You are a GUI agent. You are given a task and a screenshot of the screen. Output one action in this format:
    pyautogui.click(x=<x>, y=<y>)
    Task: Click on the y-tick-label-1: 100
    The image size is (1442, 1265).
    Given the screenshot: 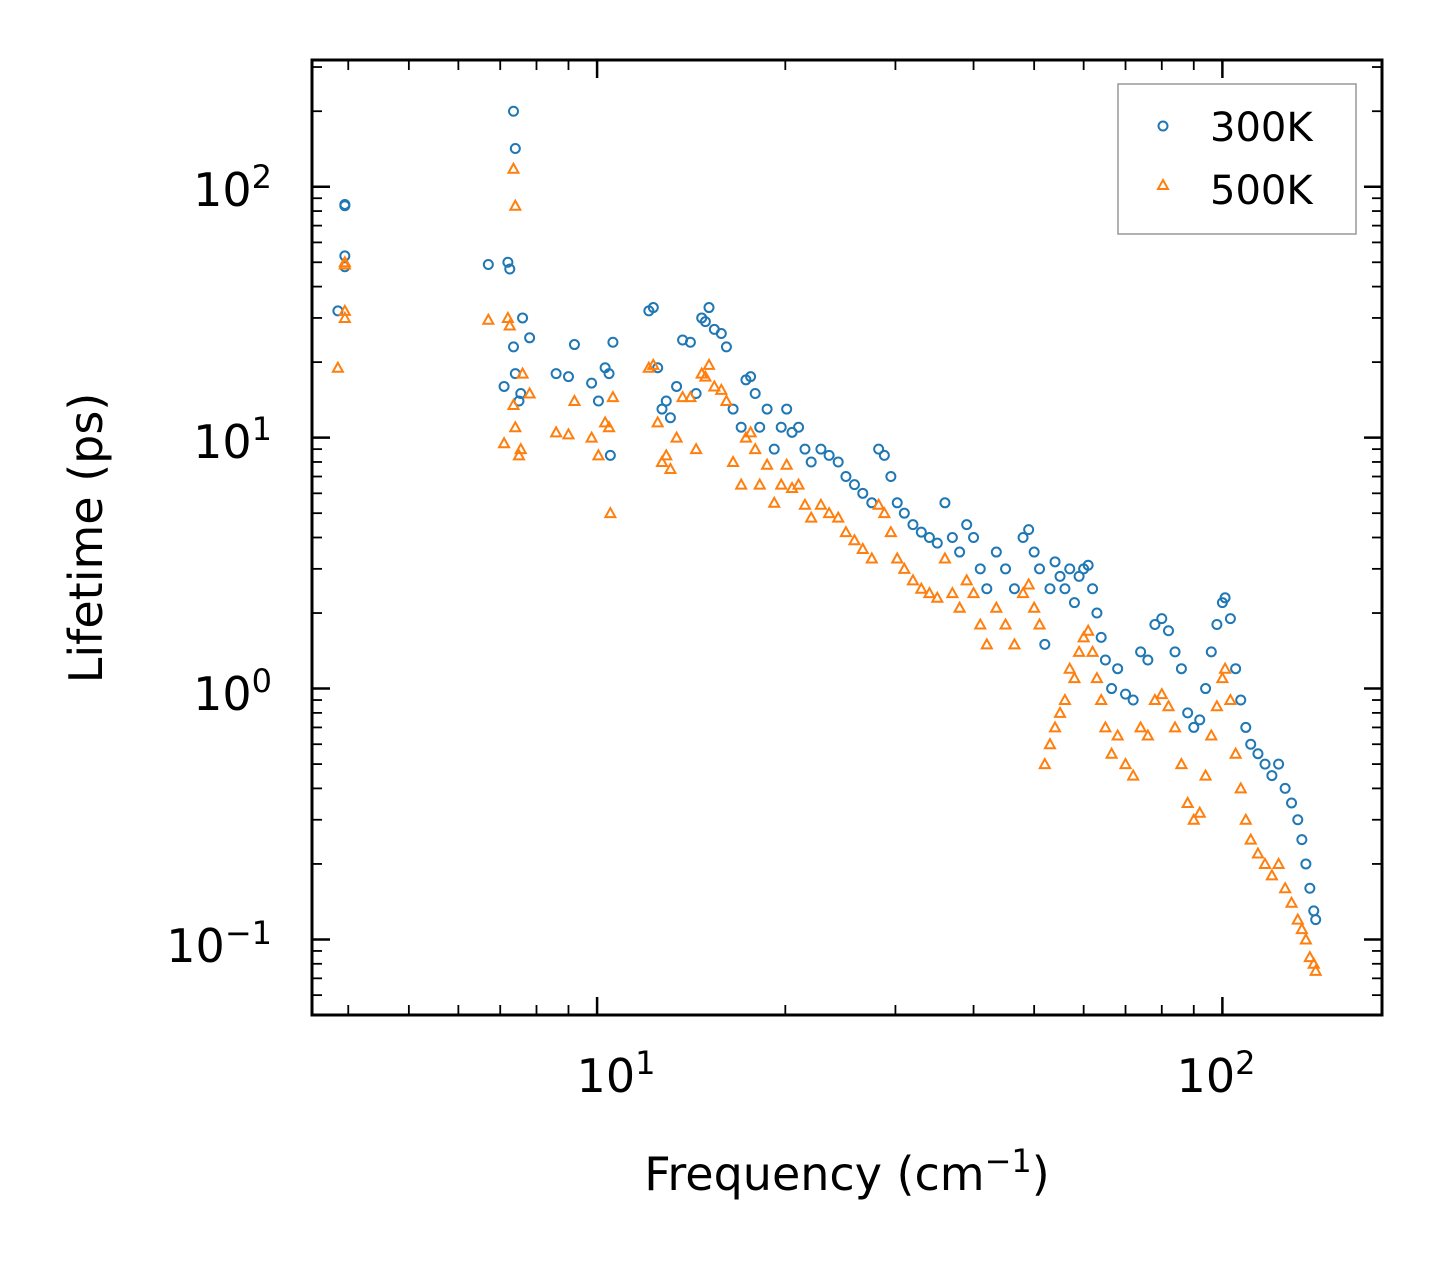 What is the action you would take?
    pyautogui.click(x=232, y=691)
    